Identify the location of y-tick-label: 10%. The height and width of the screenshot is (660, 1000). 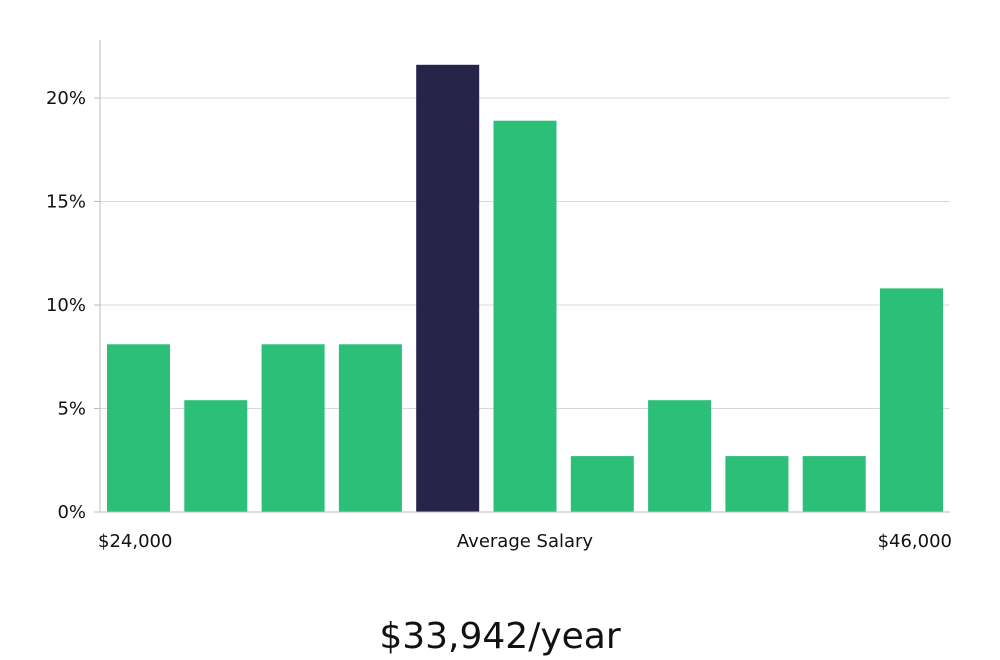
(66, 305).